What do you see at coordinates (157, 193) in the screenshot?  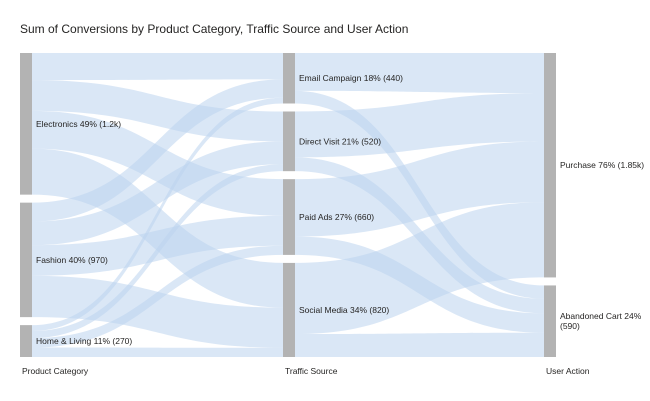 I see `link-fashion-direct` at bounding box center [157, 193].